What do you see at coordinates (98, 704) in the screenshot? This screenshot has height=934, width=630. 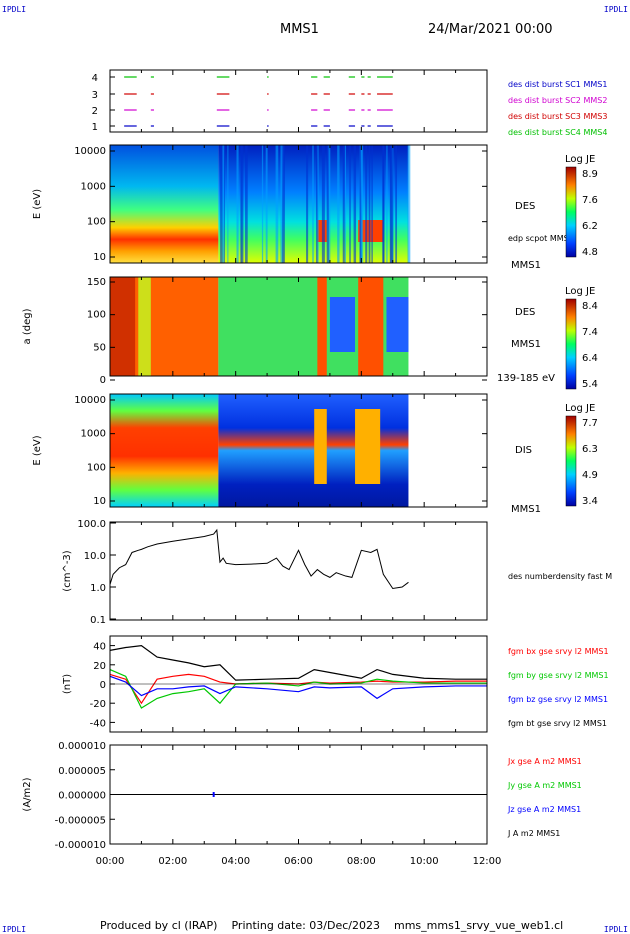 I see `fgm-tick-label: -20` at bounding box center [98, 704].